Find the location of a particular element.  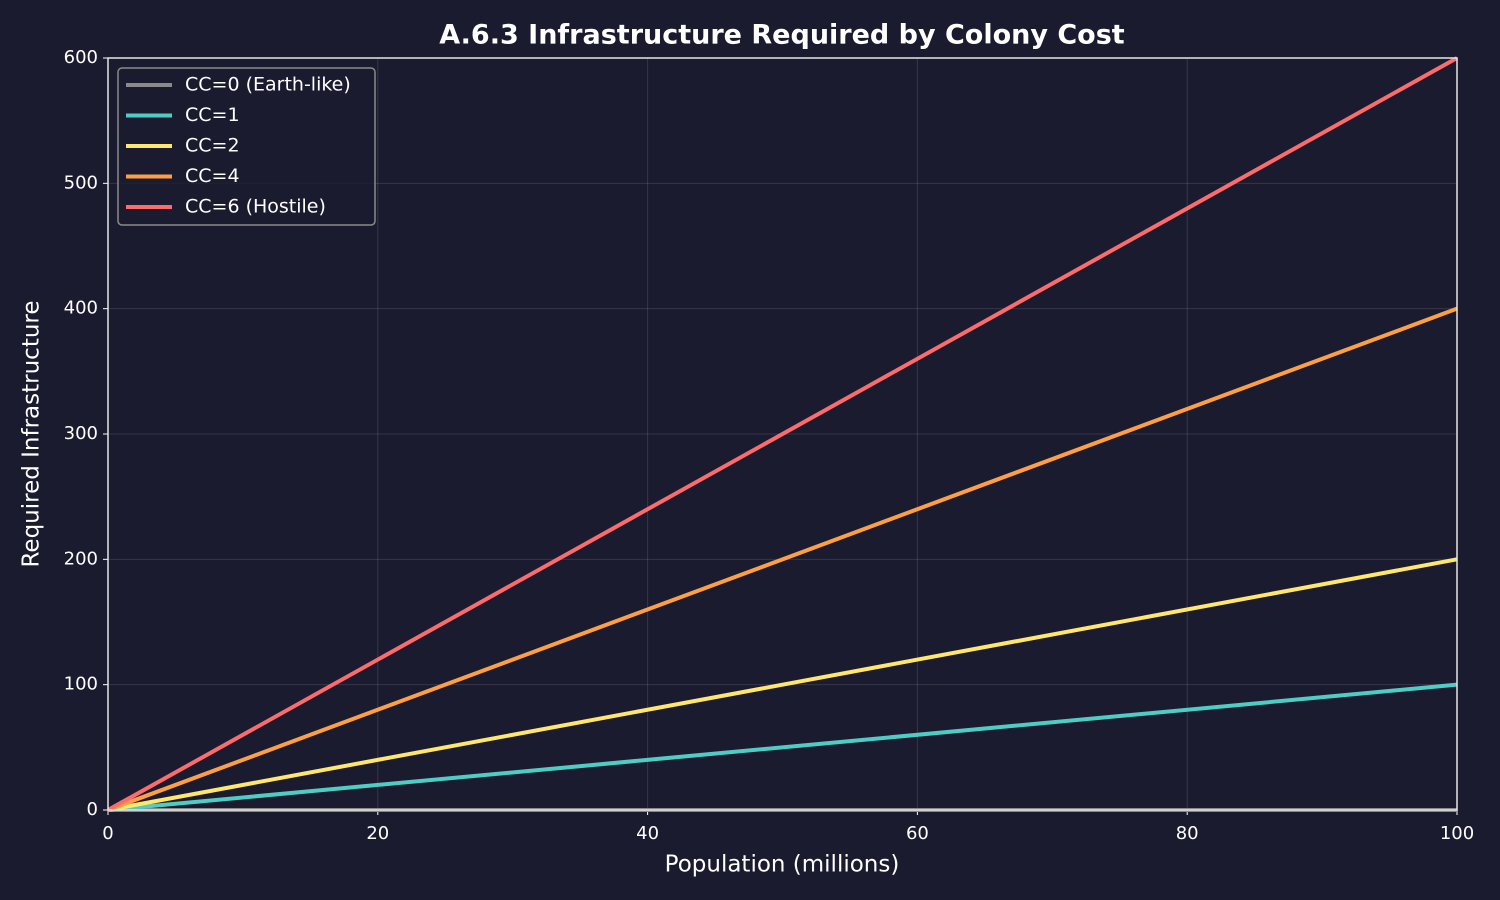

y-tick-label: 400 is located at coordinates (81, 308).